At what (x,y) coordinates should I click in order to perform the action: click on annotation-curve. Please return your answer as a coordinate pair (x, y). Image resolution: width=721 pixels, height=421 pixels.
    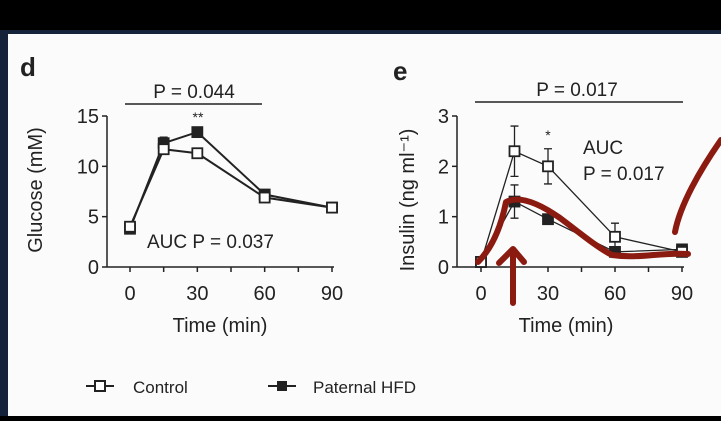
    Looking at the image, I should click on (583, 230).